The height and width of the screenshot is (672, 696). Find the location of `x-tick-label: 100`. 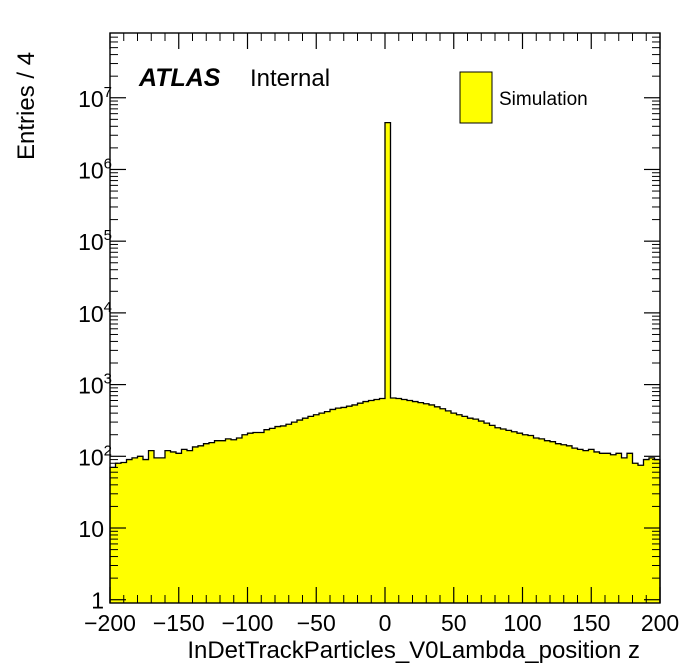

x-tick-label: 100 is located at coordinates (522, 623).